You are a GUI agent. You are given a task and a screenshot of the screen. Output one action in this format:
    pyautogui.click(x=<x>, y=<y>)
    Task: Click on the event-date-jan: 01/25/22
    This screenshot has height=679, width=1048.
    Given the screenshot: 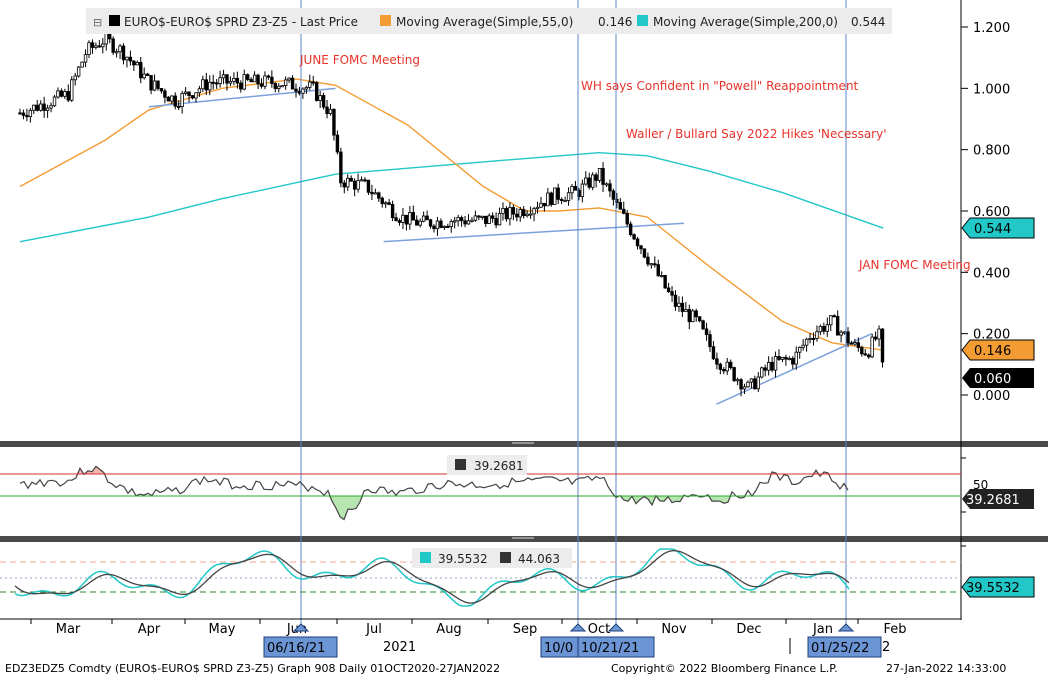 What is the action you would take?
    pyautogui.click(x=840, y=648)
    